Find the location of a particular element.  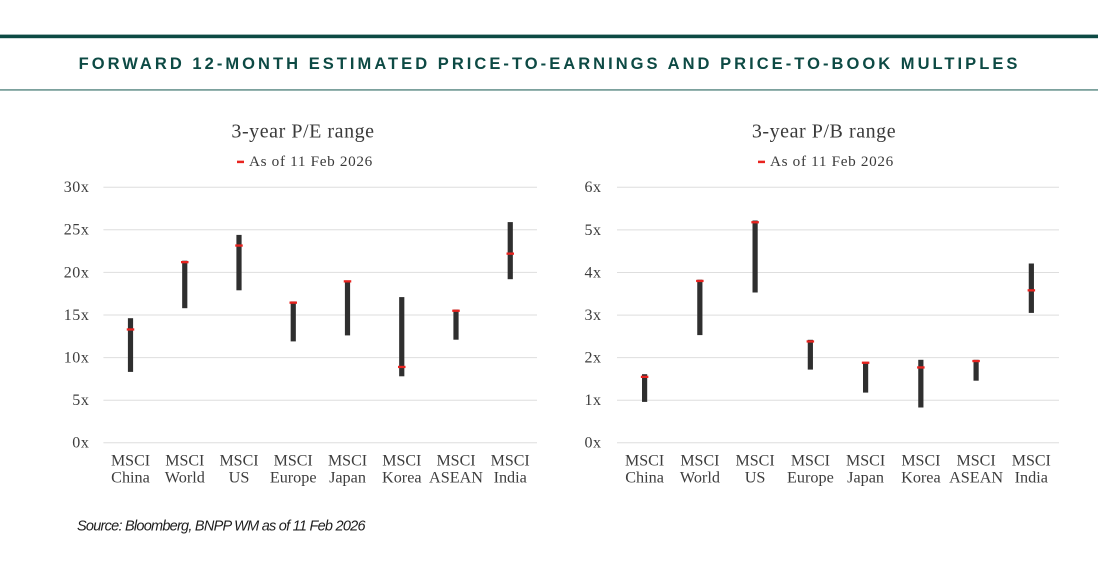

svg-text: 25x is located at coordinates (77, 230).